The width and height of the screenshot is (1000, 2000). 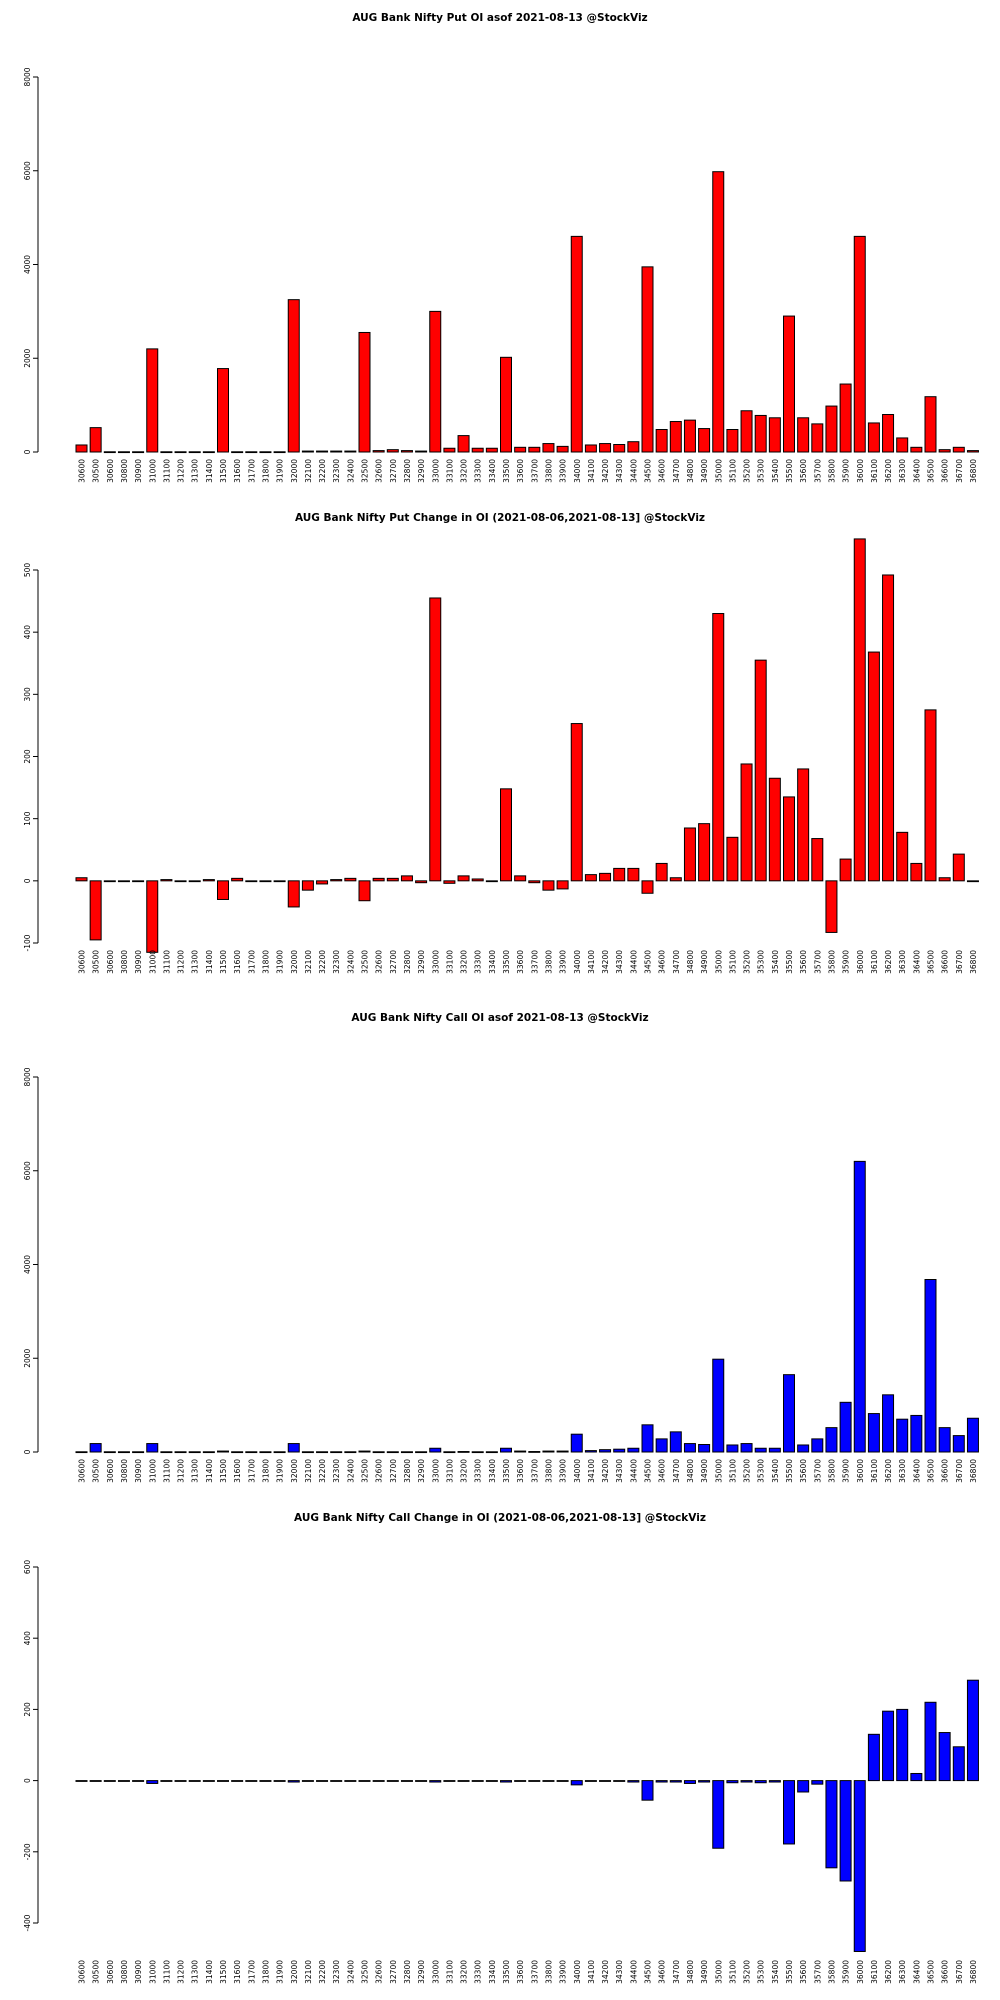 I want to click on x-tick-label: 36800, so click(x=973, y=1471).